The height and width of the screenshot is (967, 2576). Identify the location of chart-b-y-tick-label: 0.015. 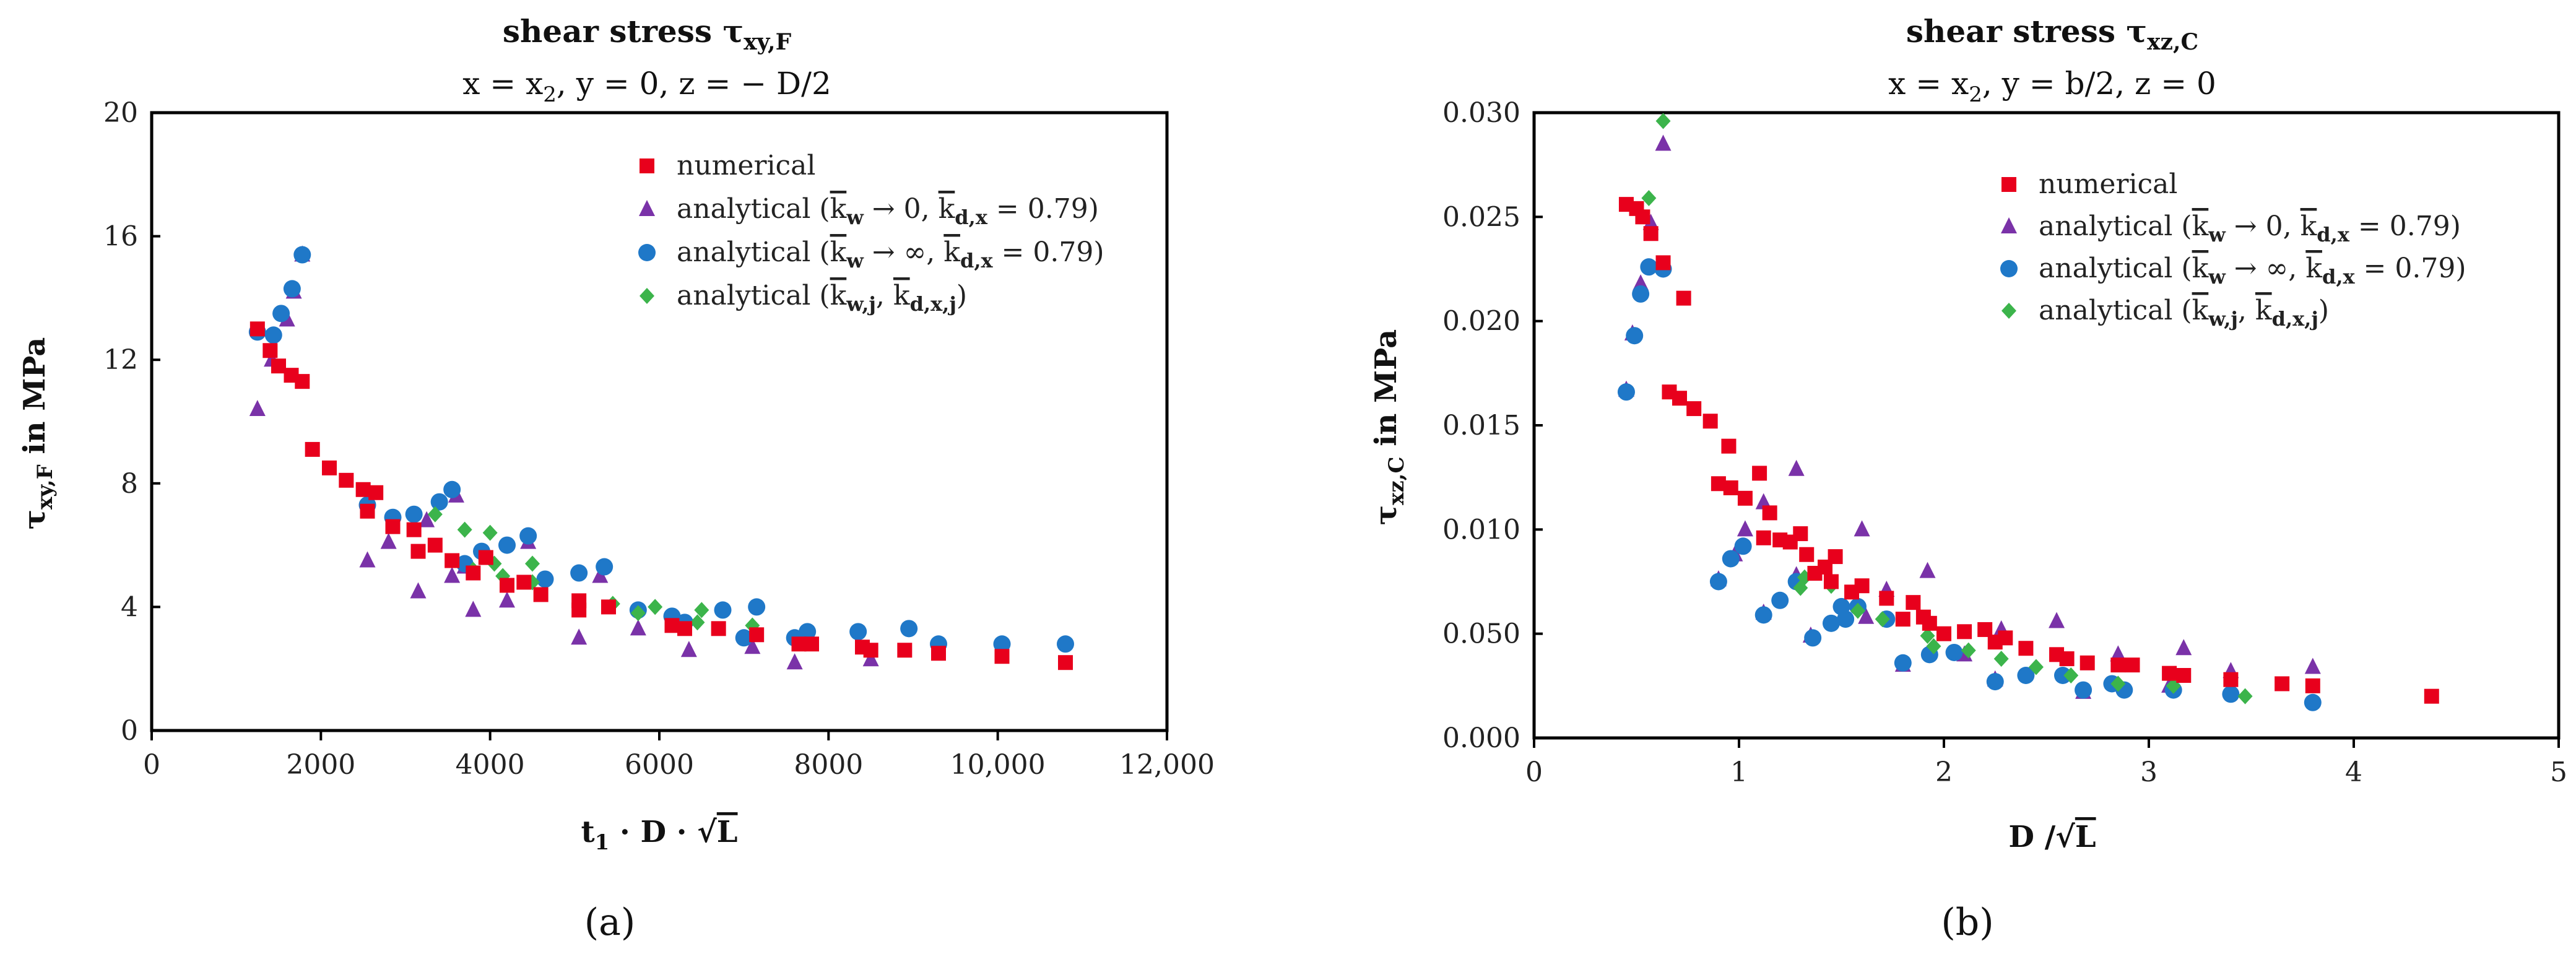
(1481, 425).